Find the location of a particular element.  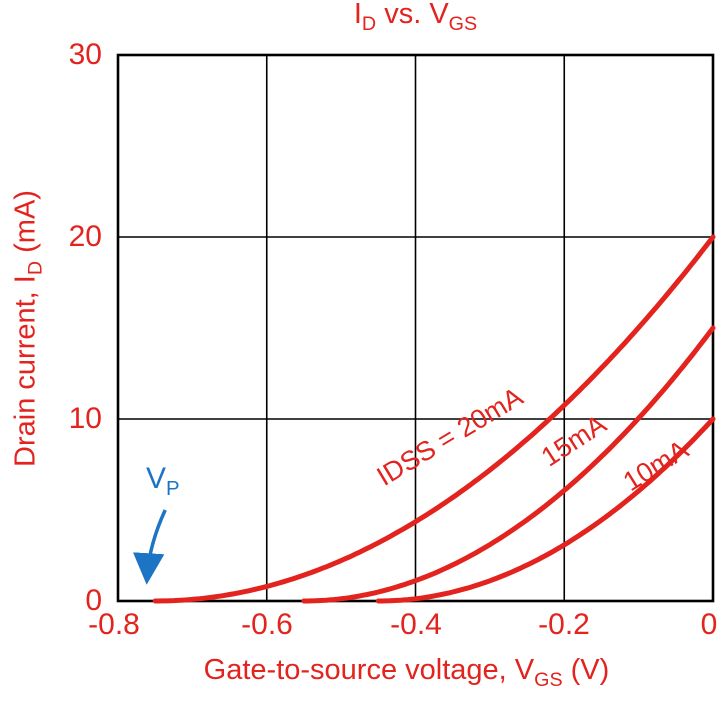

x-tick-neg-0-6: -0.6 is located at coordinates (267, 624).